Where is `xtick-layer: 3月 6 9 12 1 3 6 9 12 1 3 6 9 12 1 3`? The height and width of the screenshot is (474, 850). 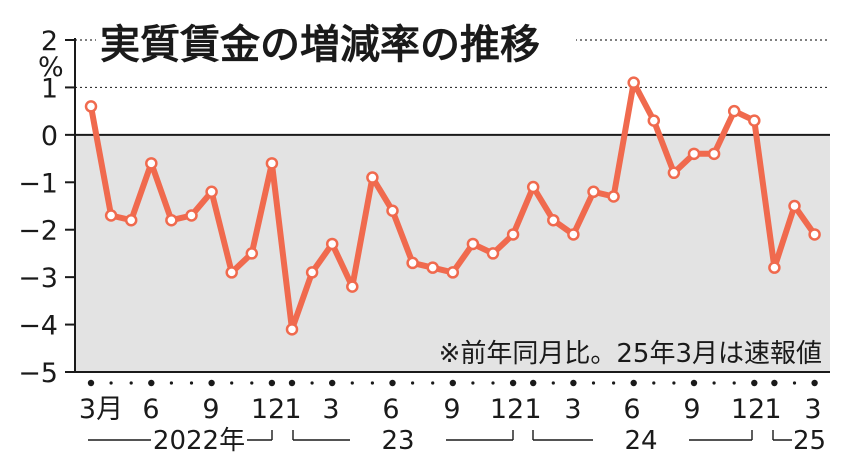 xtick-layer: 3月 6 9 12 1 3 6 9 12 1 3 6 9 12 1 3 is located at coordinates (450, 402).